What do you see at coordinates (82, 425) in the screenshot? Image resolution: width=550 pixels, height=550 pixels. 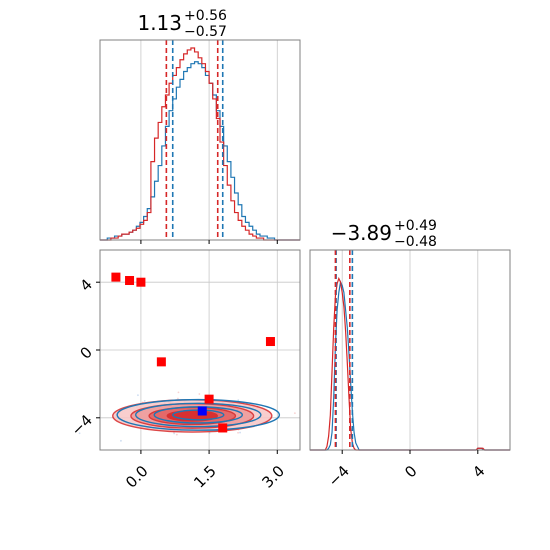 I see `scatter-ytick-label-0: −4` at bounding box center [82, 425].